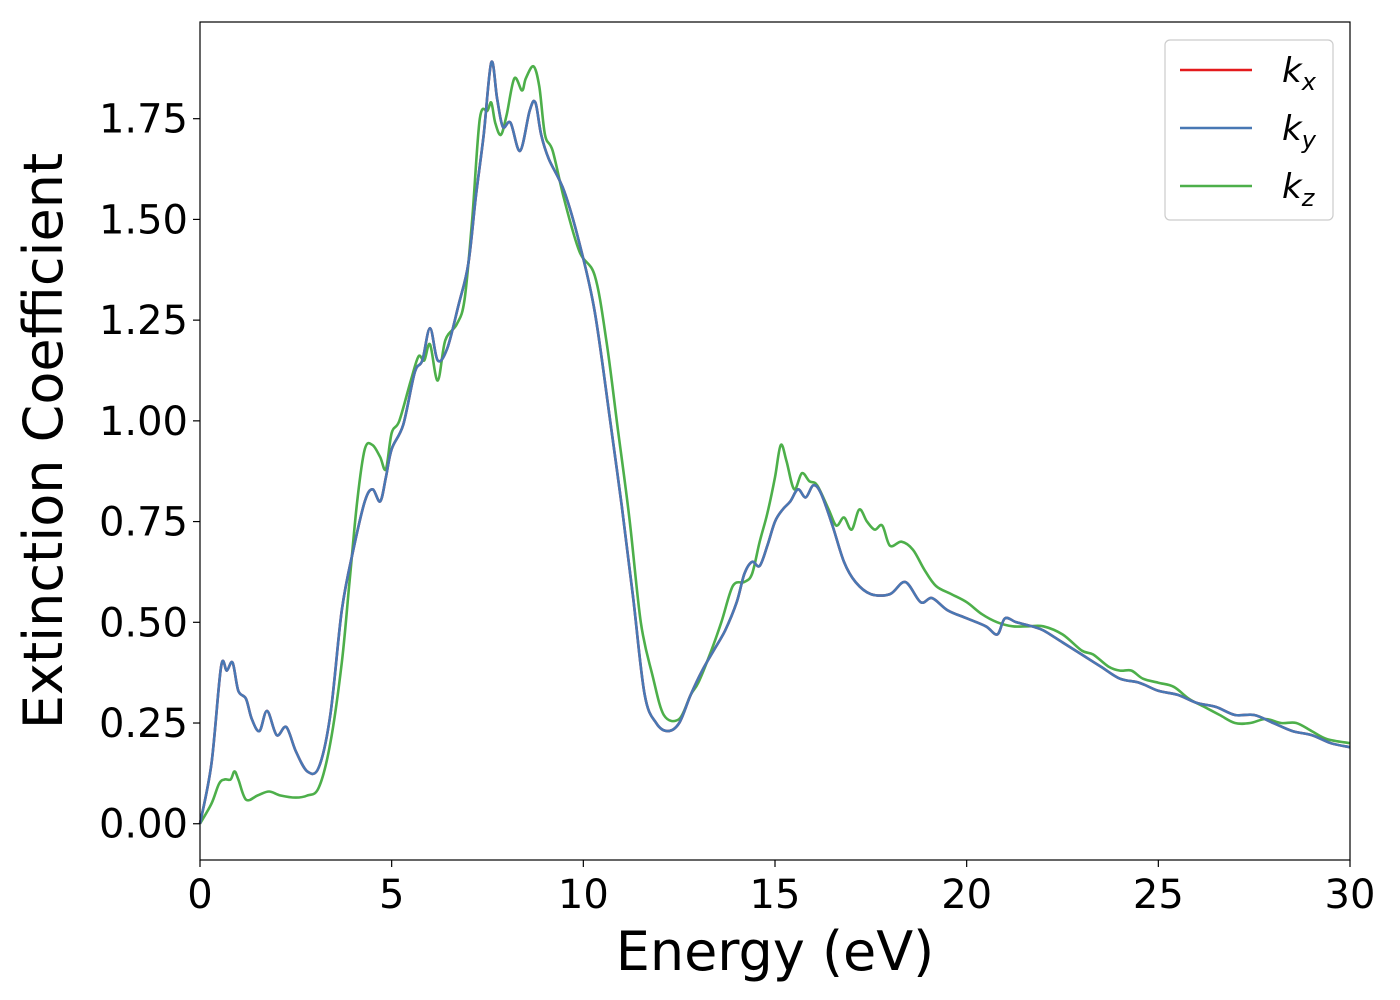 The width and height of the screenshot is (1400, 1000). I want to click on x-tick-label: 10, so click(583, 895).